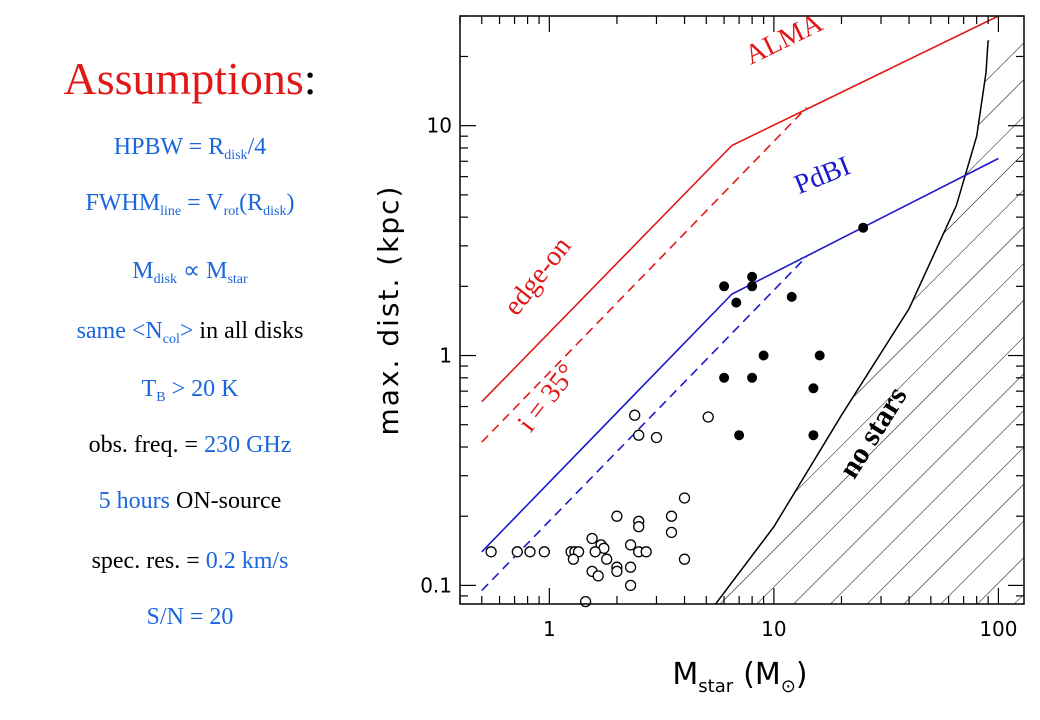  What do you see at coordinates (822, 176) in the screenshot?
I see `curve-label: PdBI` at bounding box center [822, 176].